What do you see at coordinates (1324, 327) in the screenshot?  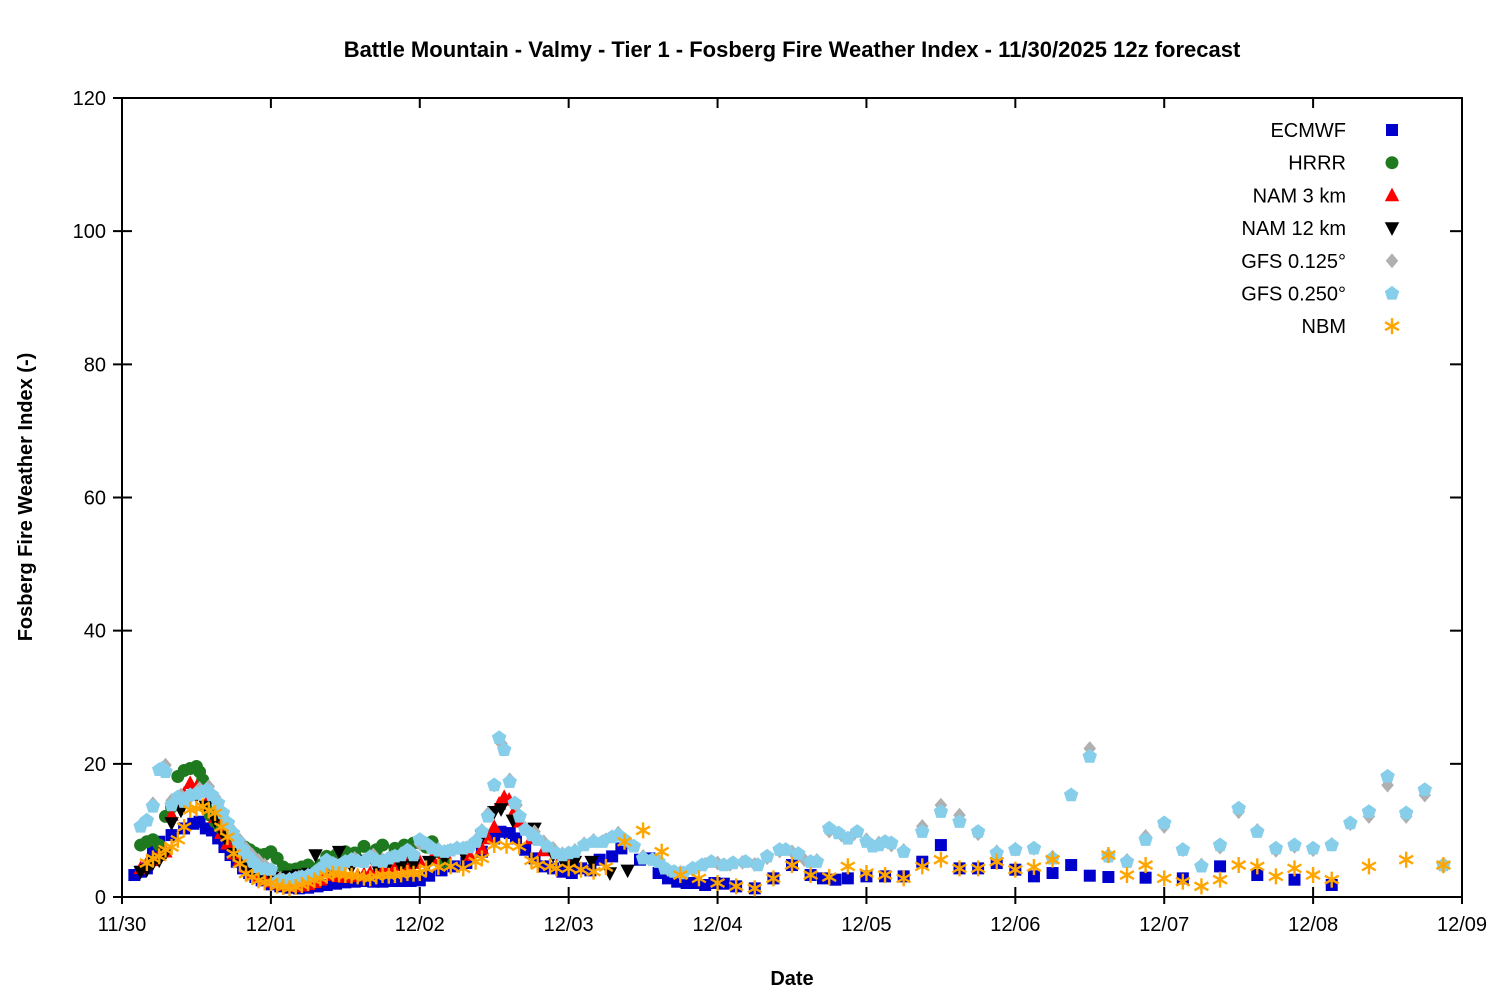 I see `legend-label: NBM` at bounding box center [1324, 327].